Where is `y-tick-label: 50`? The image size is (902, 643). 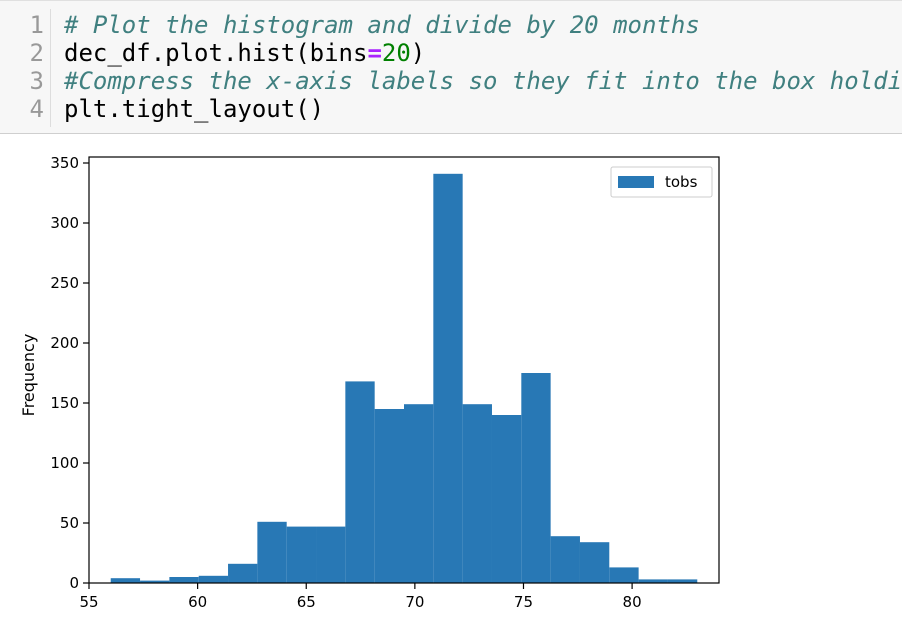 y-tick-label: 50 is located at coordinates (69, 523).